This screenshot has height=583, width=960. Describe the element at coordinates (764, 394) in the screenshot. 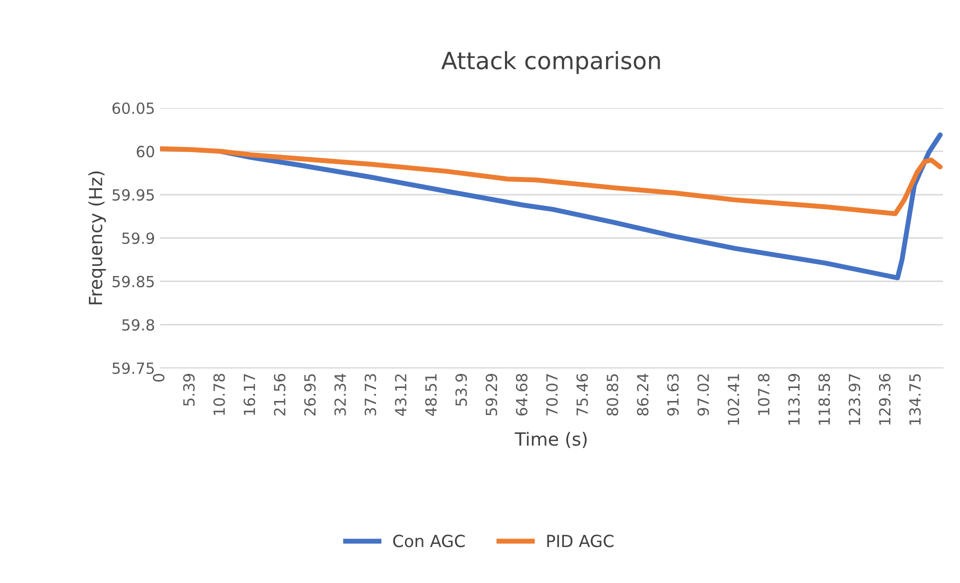

I see `x-tick-label: 107.8` at that location.